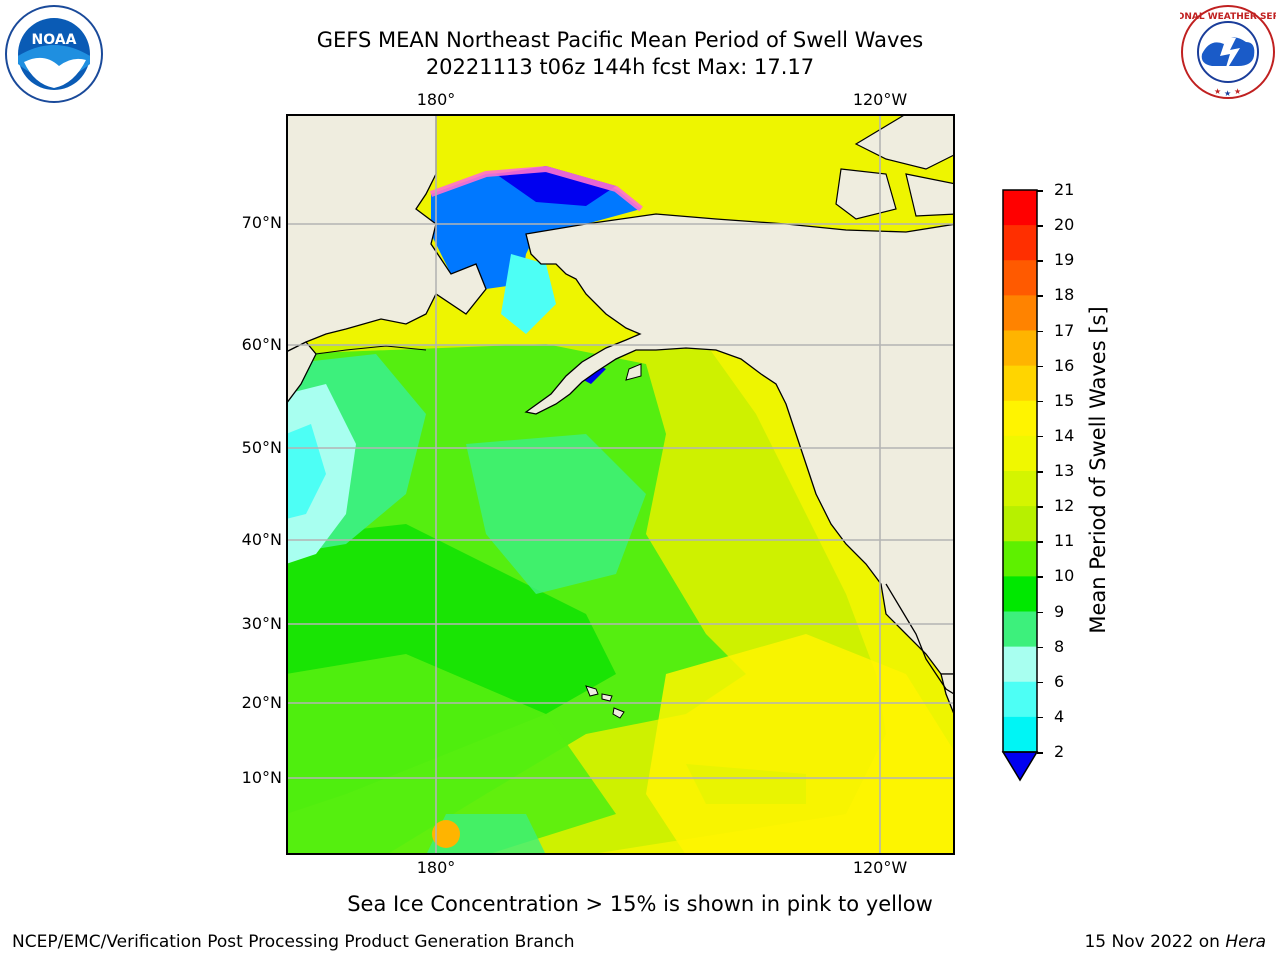 The image size is (1280, 960). I want to click on orange-spot, so click(446, 834).